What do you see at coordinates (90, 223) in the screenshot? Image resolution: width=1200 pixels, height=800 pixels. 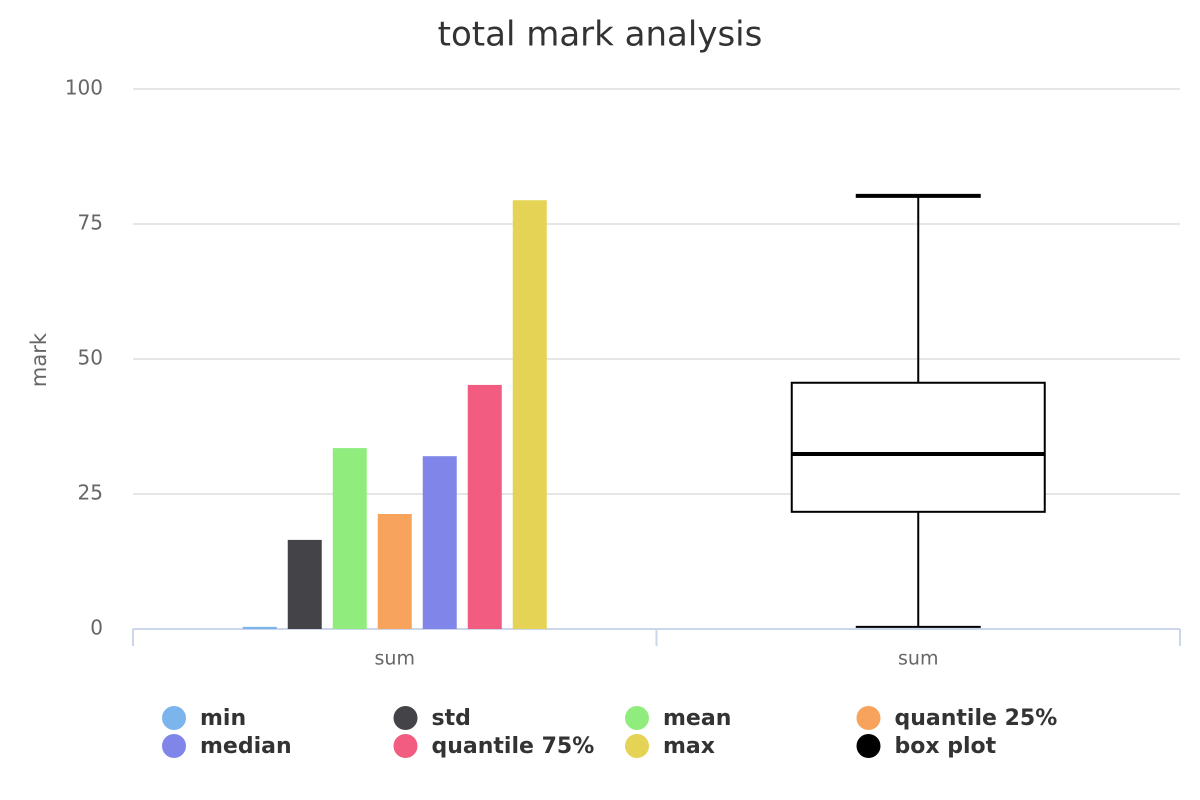 I see `y-tick-label: 75` at bounding box center [90, 223].